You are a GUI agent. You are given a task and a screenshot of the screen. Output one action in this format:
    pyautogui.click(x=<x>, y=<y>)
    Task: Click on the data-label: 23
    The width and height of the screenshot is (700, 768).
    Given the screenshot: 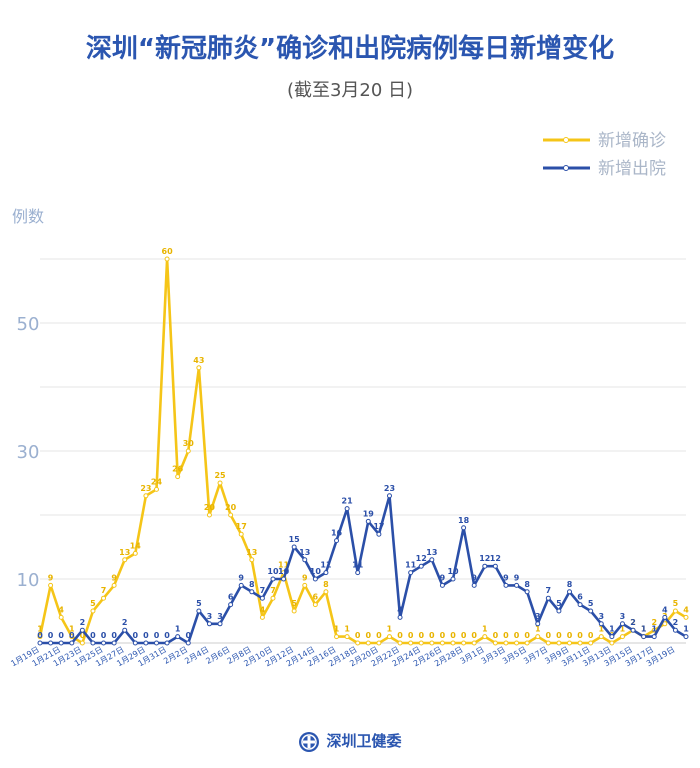 What is the action you would take?
    pyautogui.click(x=389, y=488)
    